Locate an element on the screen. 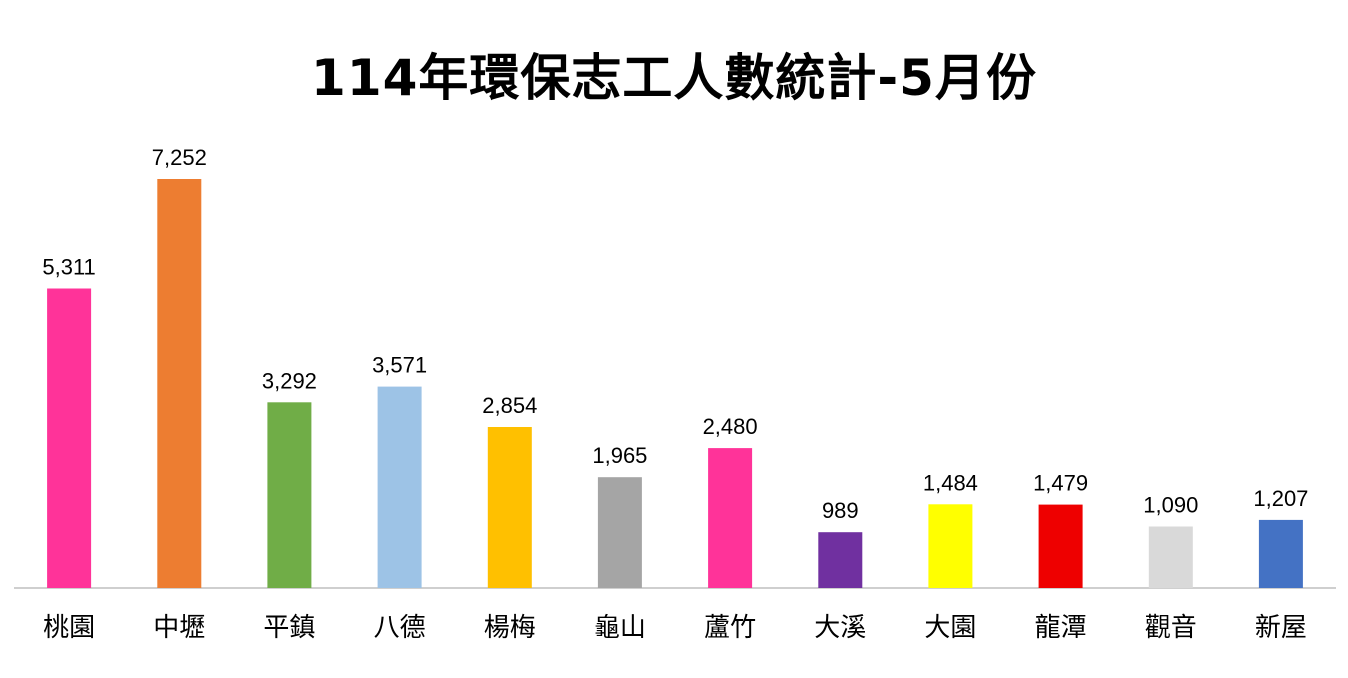  value-label-6: 1,965 is located at coordinates (619, 455).